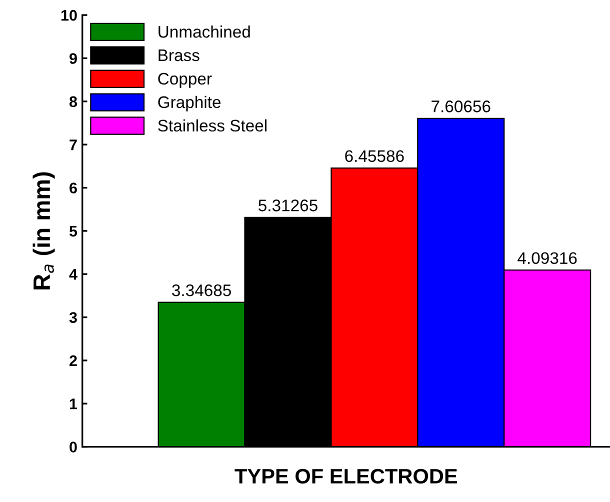  Describe the element at coordinates (73, 447) in the screenshot. I see `y-tick-label: 0` at that location.